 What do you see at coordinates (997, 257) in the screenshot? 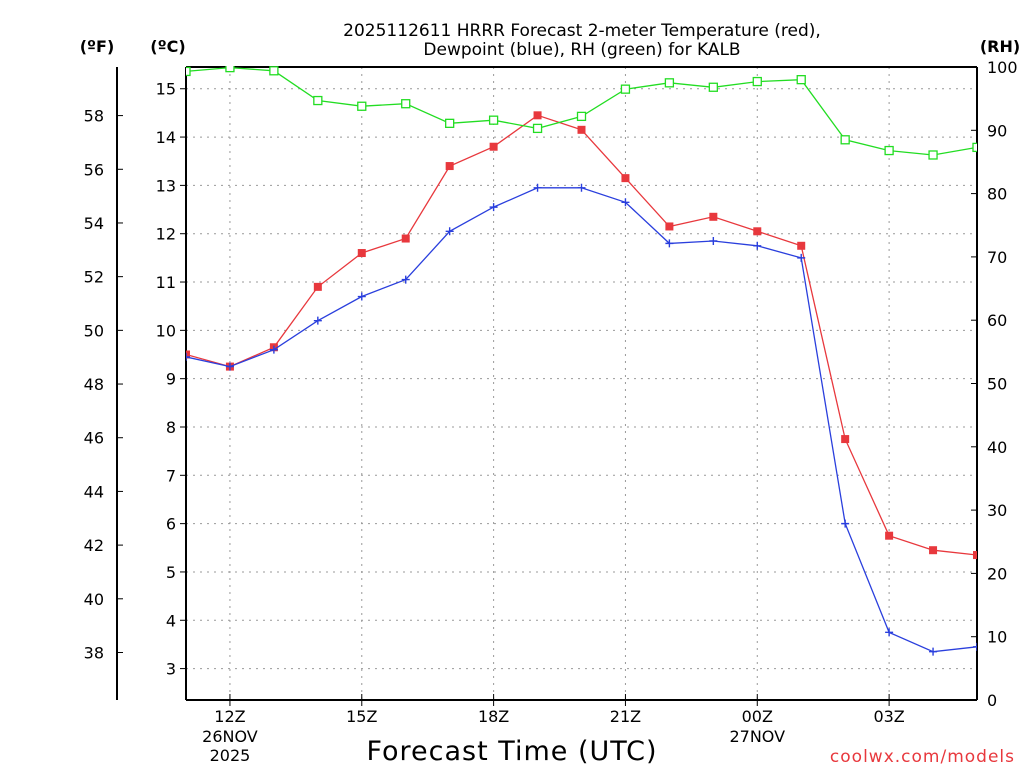
I see `rh-tick-label: 70` at bounding box center [997, 257].